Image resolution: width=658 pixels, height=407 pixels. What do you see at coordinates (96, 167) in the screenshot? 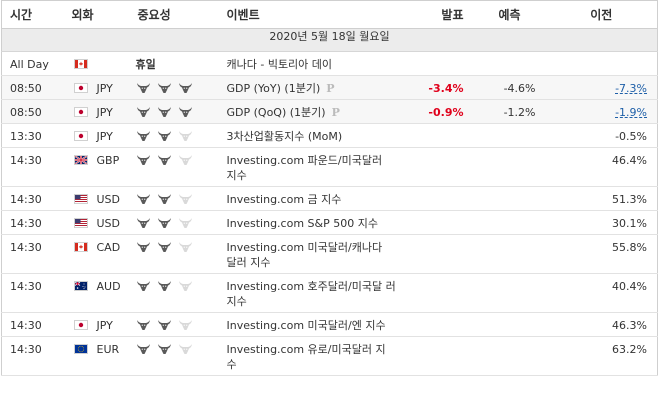
I see `currency-cell: GBP` at bounding box center [96, 167].